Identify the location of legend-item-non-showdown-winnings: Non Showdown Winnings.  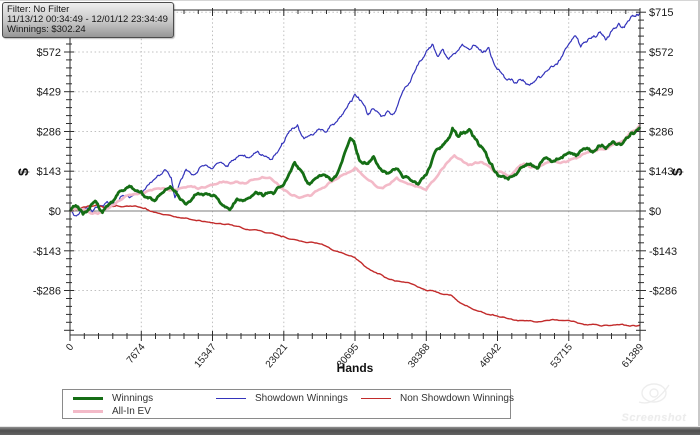
(437, 398).